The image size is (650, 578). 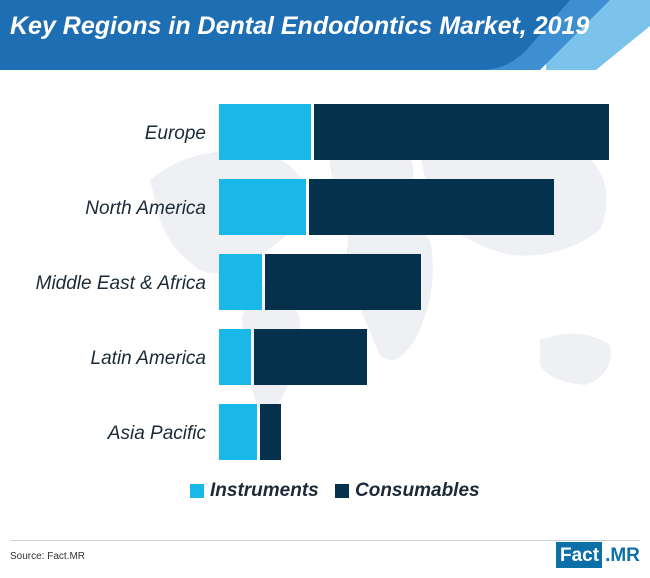 I want to click on legend-label-consumables: Consumables, so click(x=417, y=490).